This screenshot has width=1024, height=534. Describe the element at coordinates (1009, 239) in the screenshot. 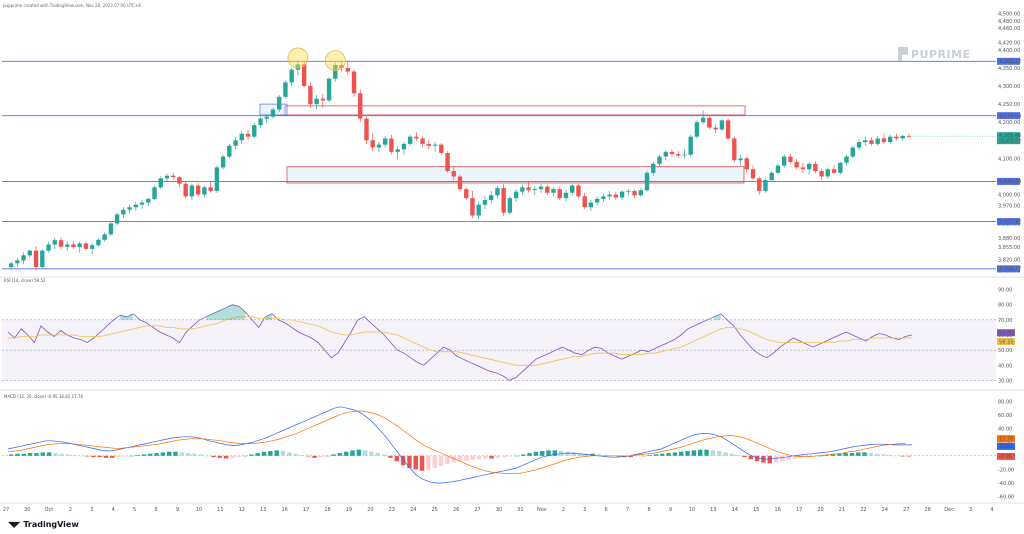

I see `price-tick-label: 3,880.00` at that location.